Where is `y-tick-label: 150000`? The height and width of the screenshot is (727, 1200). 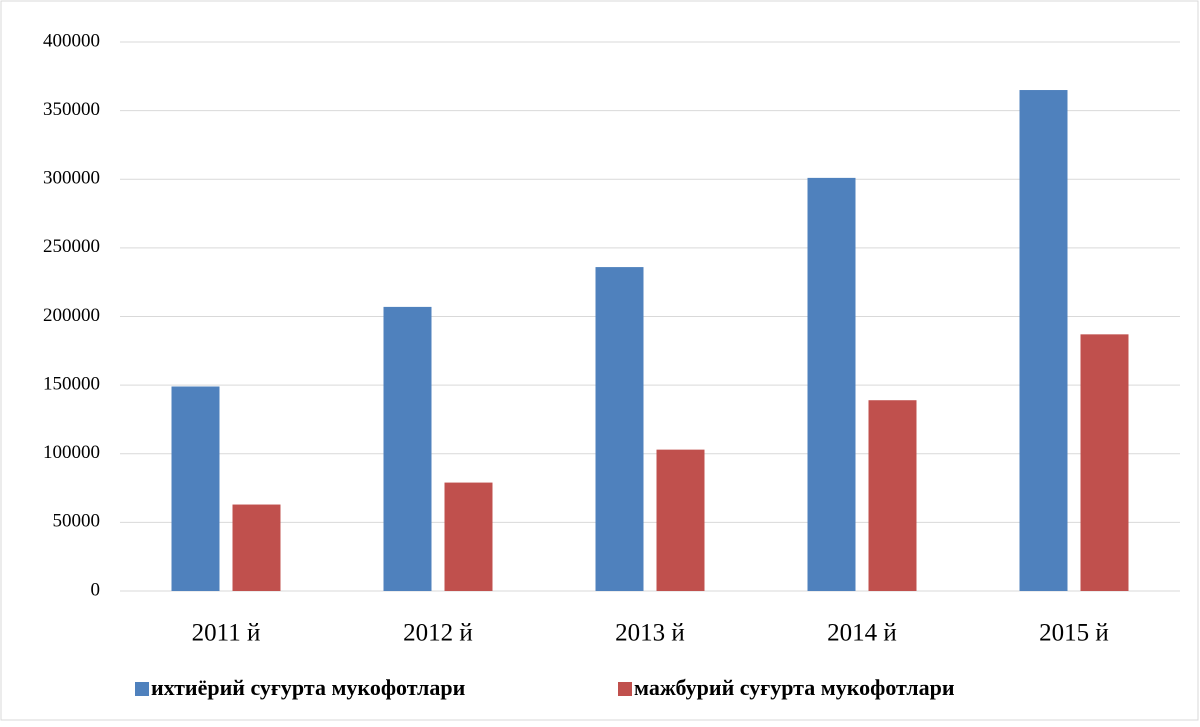 y-tick-label: 150000 is located at coordinates (71, 383).